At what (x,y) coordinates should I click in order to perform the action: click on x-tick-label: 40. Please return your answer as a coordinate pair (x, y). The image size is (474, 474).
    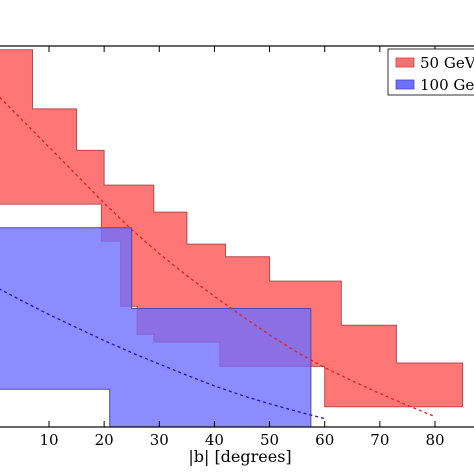
    Looking at the image, I should click on (214, 440).